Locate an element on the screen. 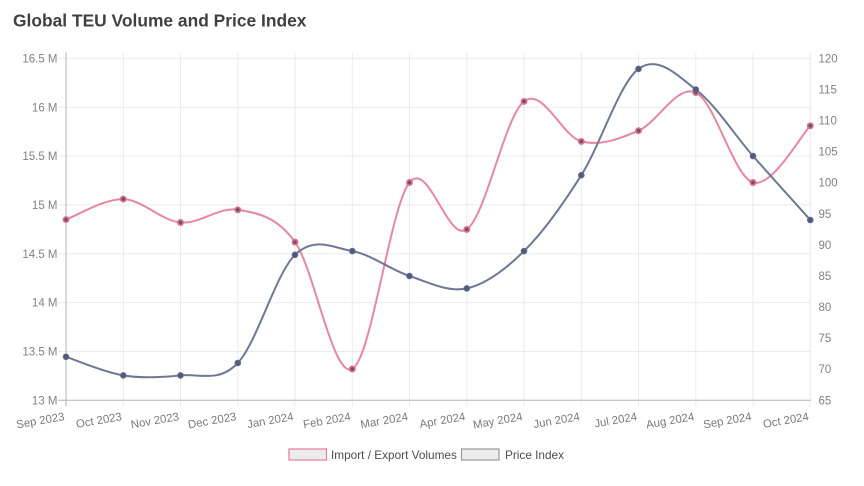 The width and height of the screenshot is (864, 486). svg-text: 70 is located at coordinates (825, 370).